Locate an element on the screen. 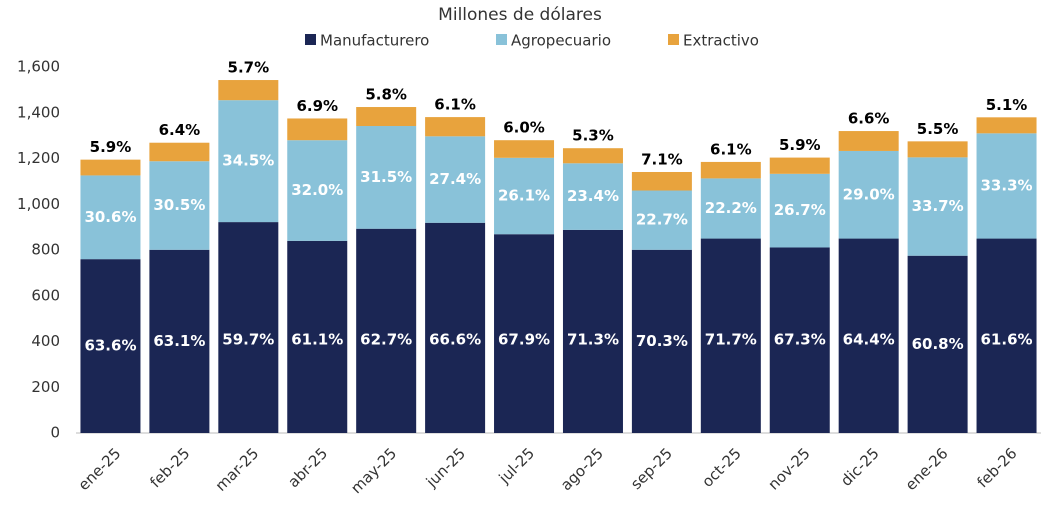  share-label: 27.4% is located at coordinates (455, 179).